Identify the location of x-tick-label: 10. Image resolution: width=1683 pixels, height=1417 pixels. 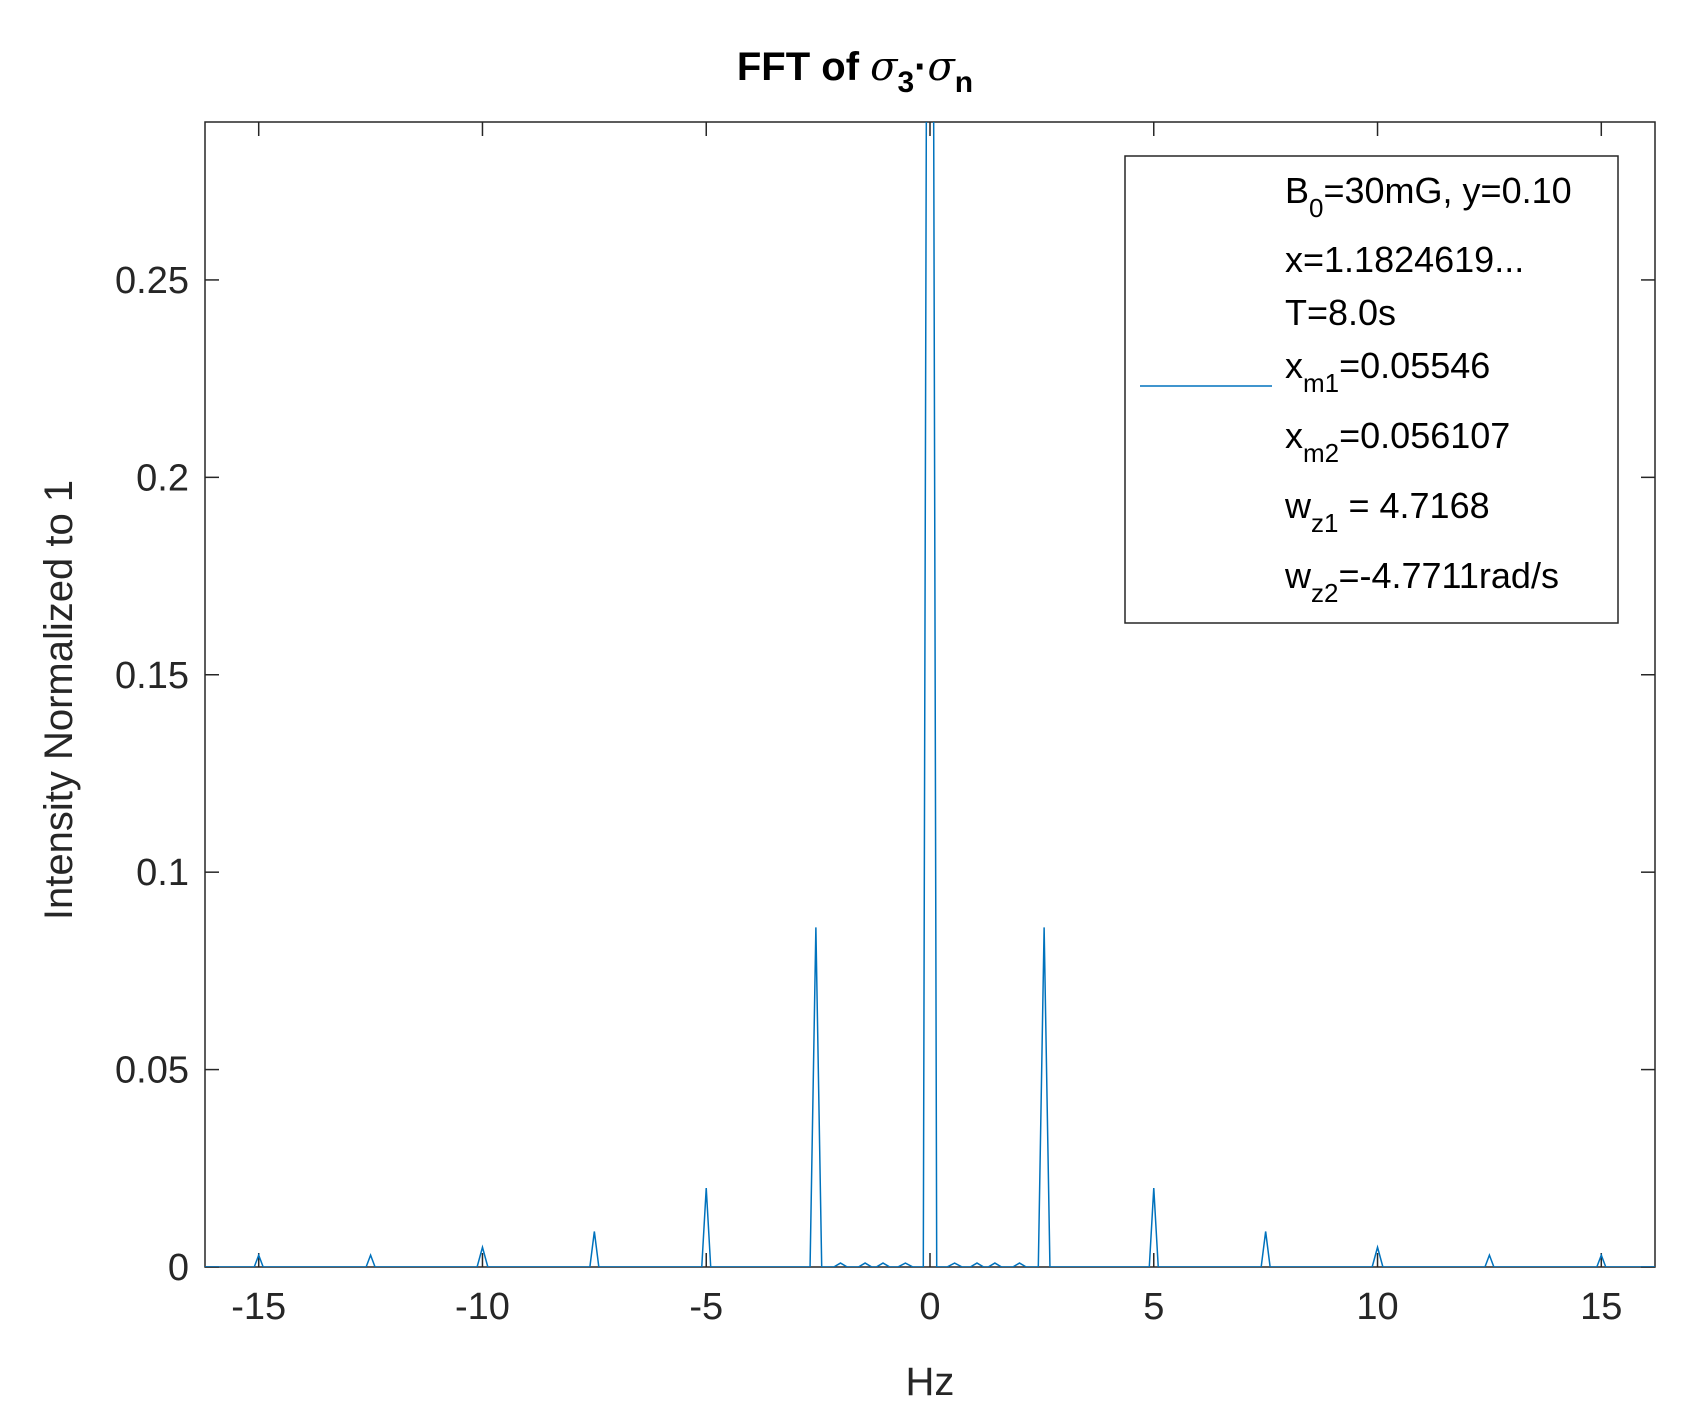
(1377, 1307).